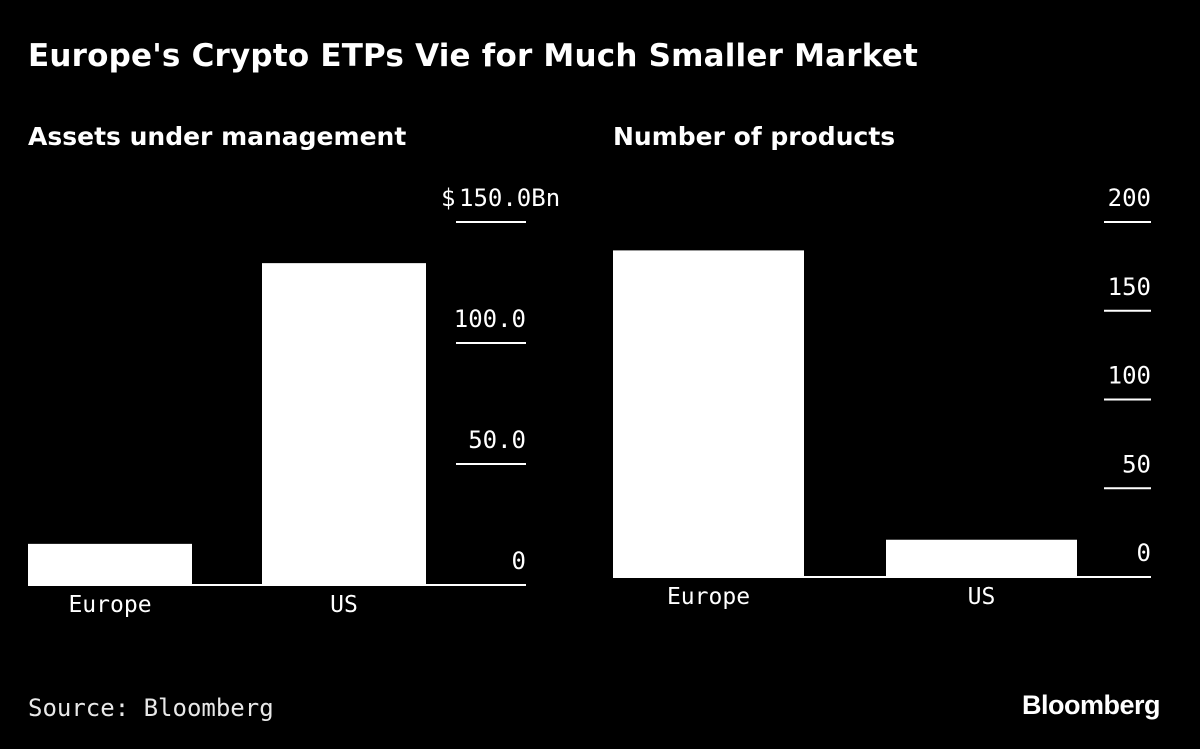 The height and width of the screenshot is (749, 1200). I want to click on bloomberg-logo: Bloomberg, so click(1091, 705).